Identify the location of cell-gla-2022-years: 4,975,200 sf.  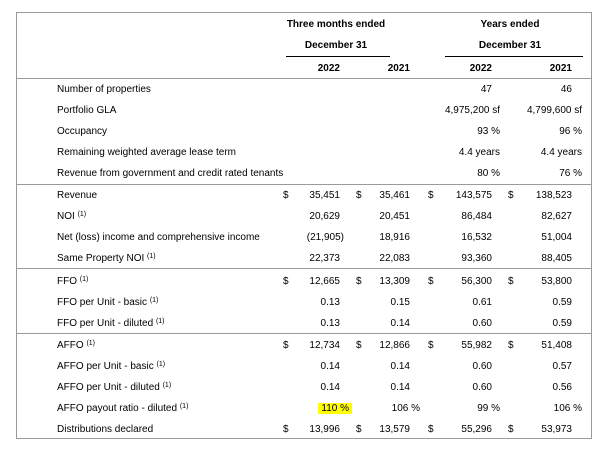
(472, 110).